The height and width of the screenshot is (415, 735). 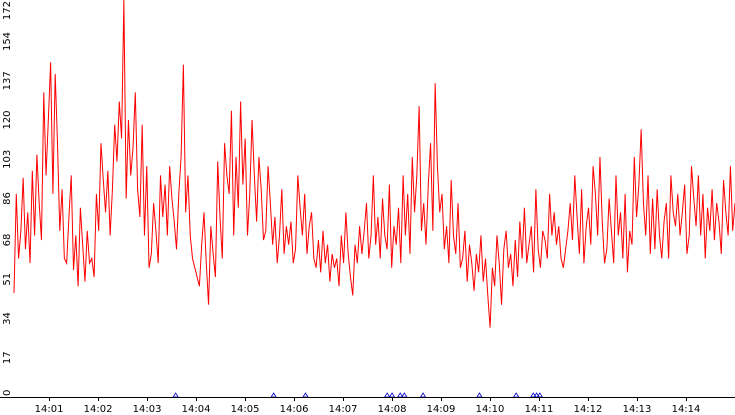 What do you see at coordinates (539, 409) in the screenshot?
I see `x-tick-label: 14:11` at bounding box center [539, 409].